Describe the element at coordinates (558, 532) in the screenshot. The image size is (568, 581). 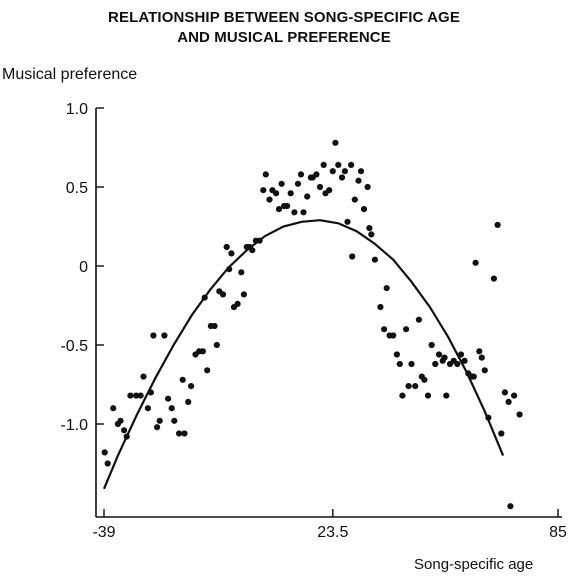
I see `x-tick-label: 85` at that location.